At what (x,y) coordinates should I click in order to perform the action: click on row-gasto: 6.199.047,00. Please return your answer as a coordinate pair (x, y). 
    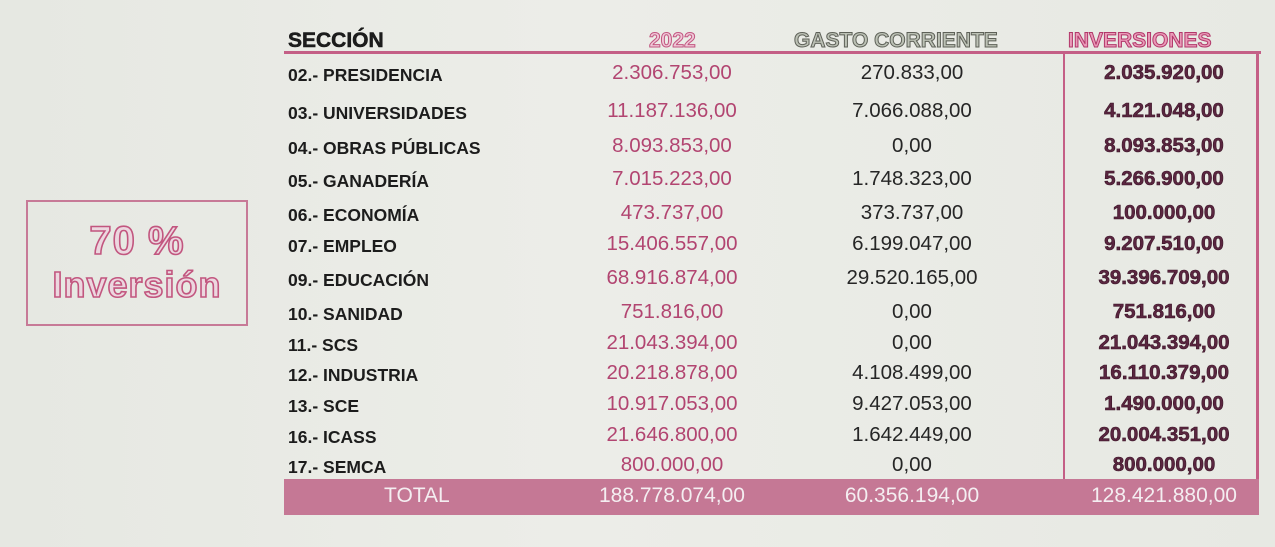
    Looking at the image, I should click on (912, 243).